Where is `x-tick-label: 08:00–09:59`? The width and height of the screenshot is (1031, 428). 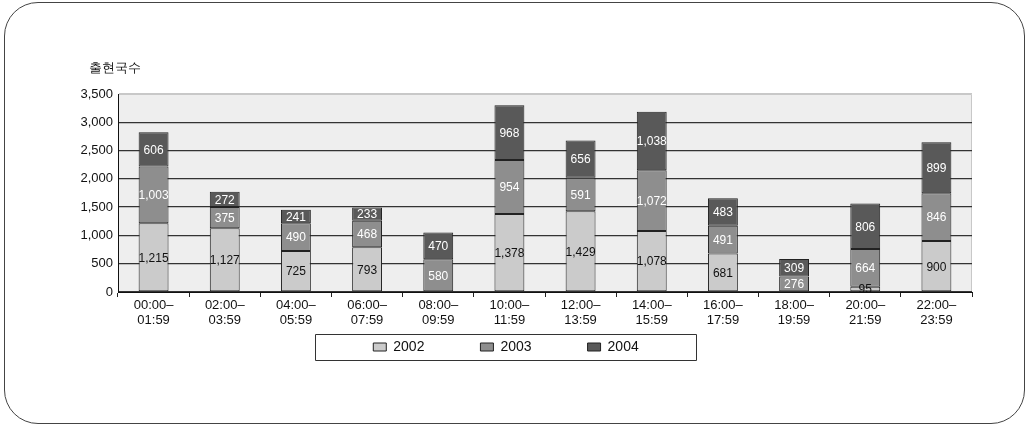
x-tick-label: 08:00–09:59 is located at coordinates (438, 312).